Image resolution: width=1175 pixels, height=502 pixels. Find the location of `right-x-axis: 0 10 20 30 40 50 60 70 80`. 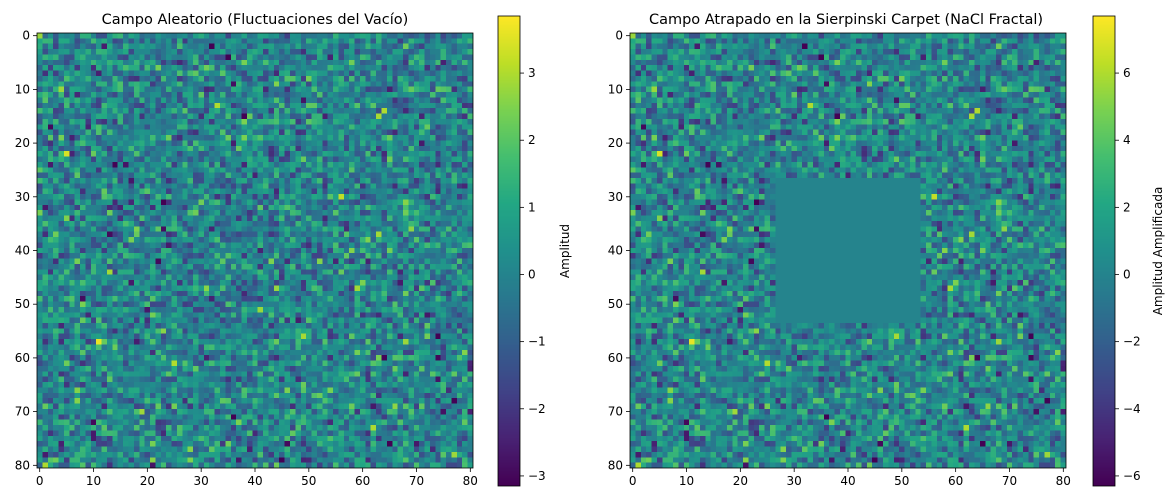

right-x-axis: 0 10 20 30 40 50 60 70 80 is located at coordinates (850, 478).